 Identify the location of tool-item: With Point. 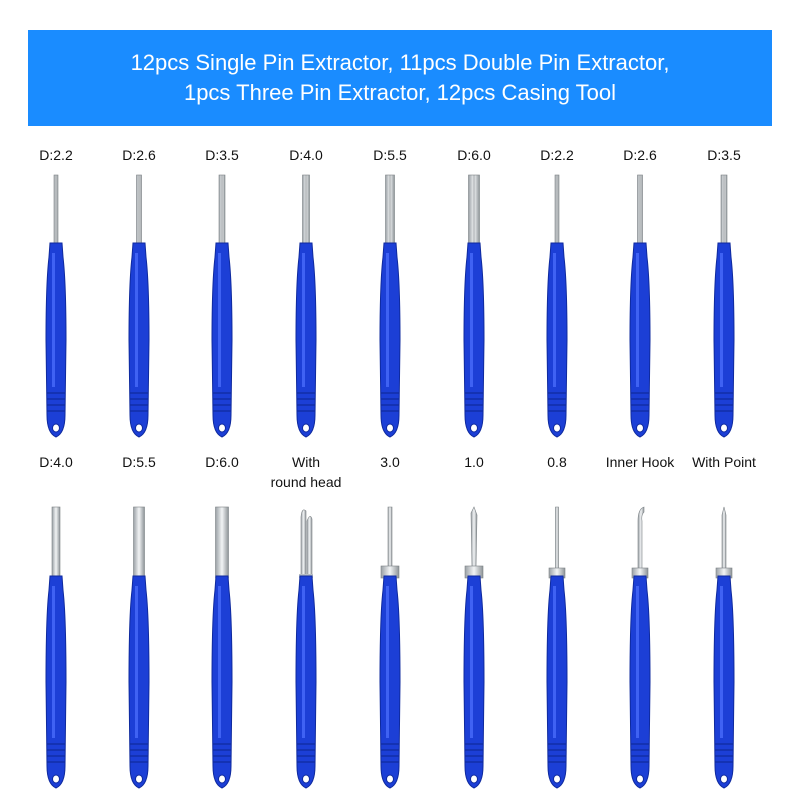
(724, 622).